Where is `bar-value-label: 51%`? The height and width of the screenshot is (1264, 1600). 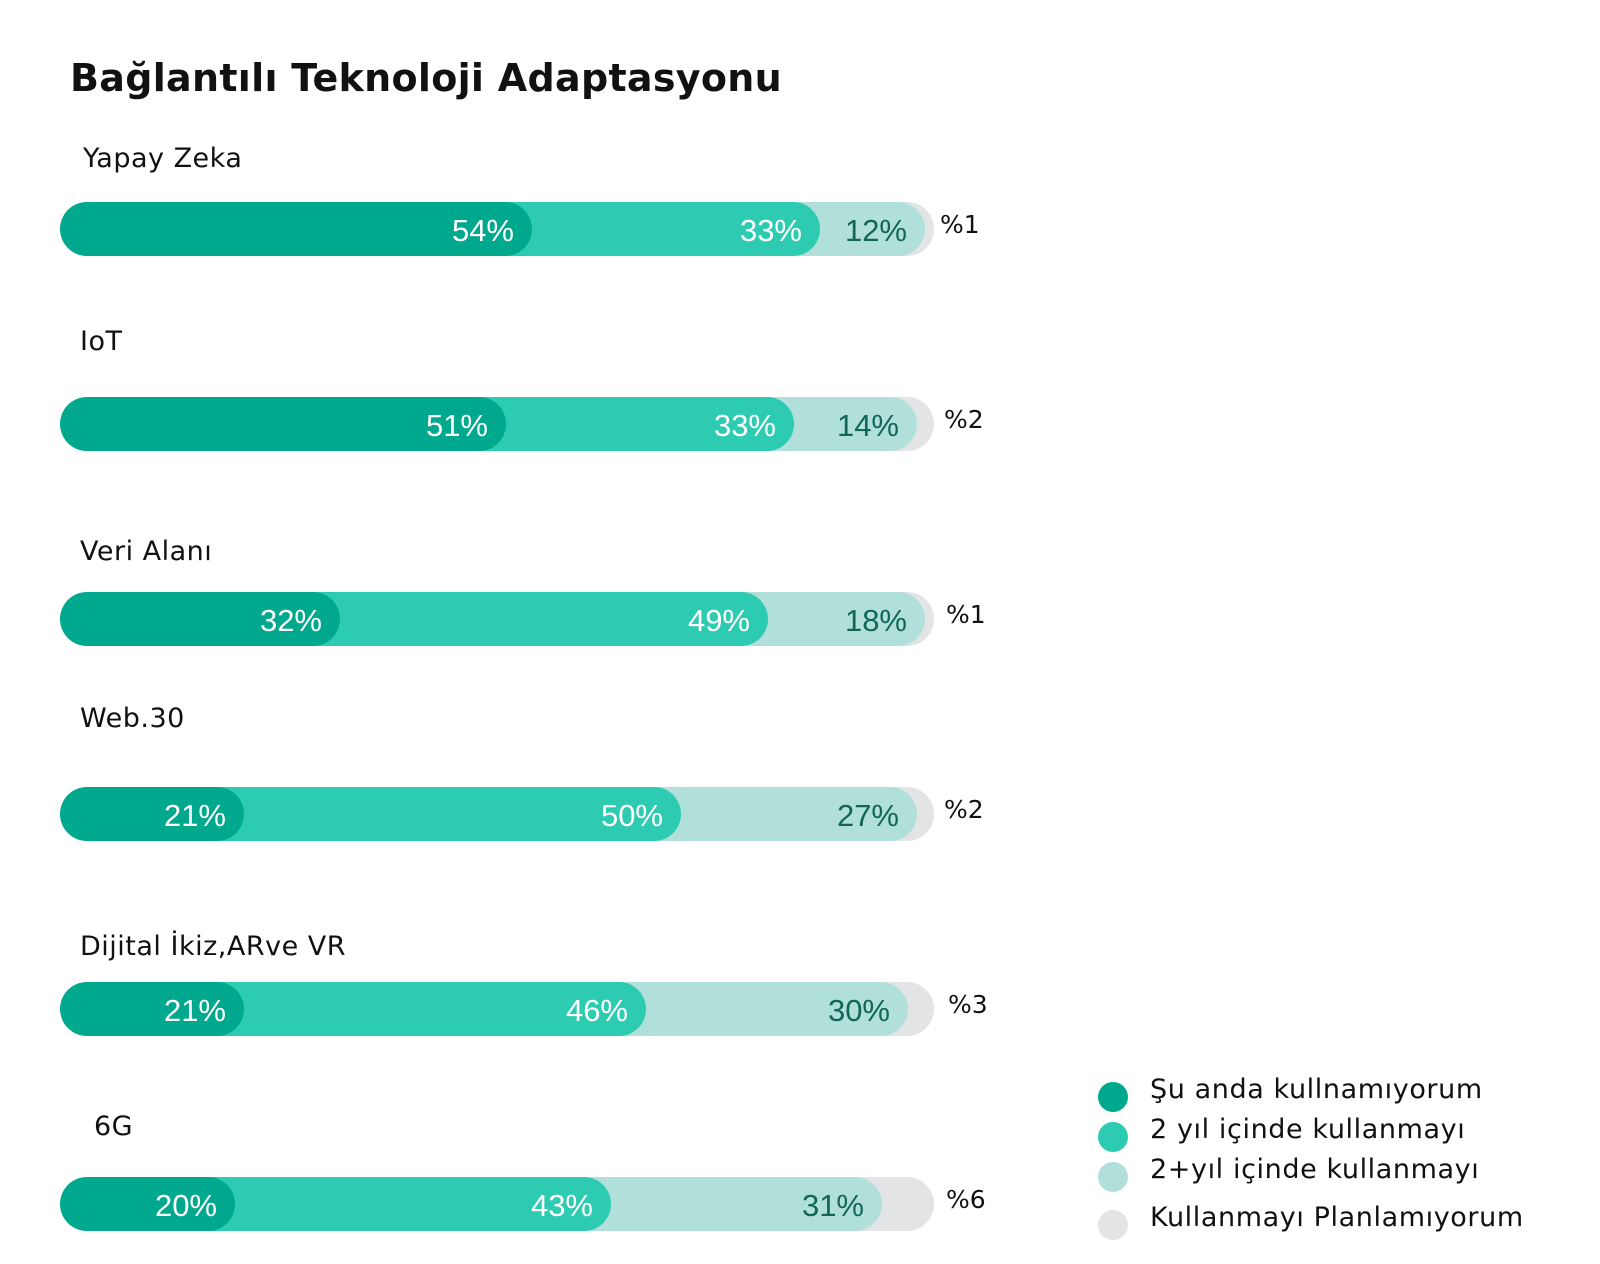 bar-value-label: 51% is located at coordinates (456, 425).